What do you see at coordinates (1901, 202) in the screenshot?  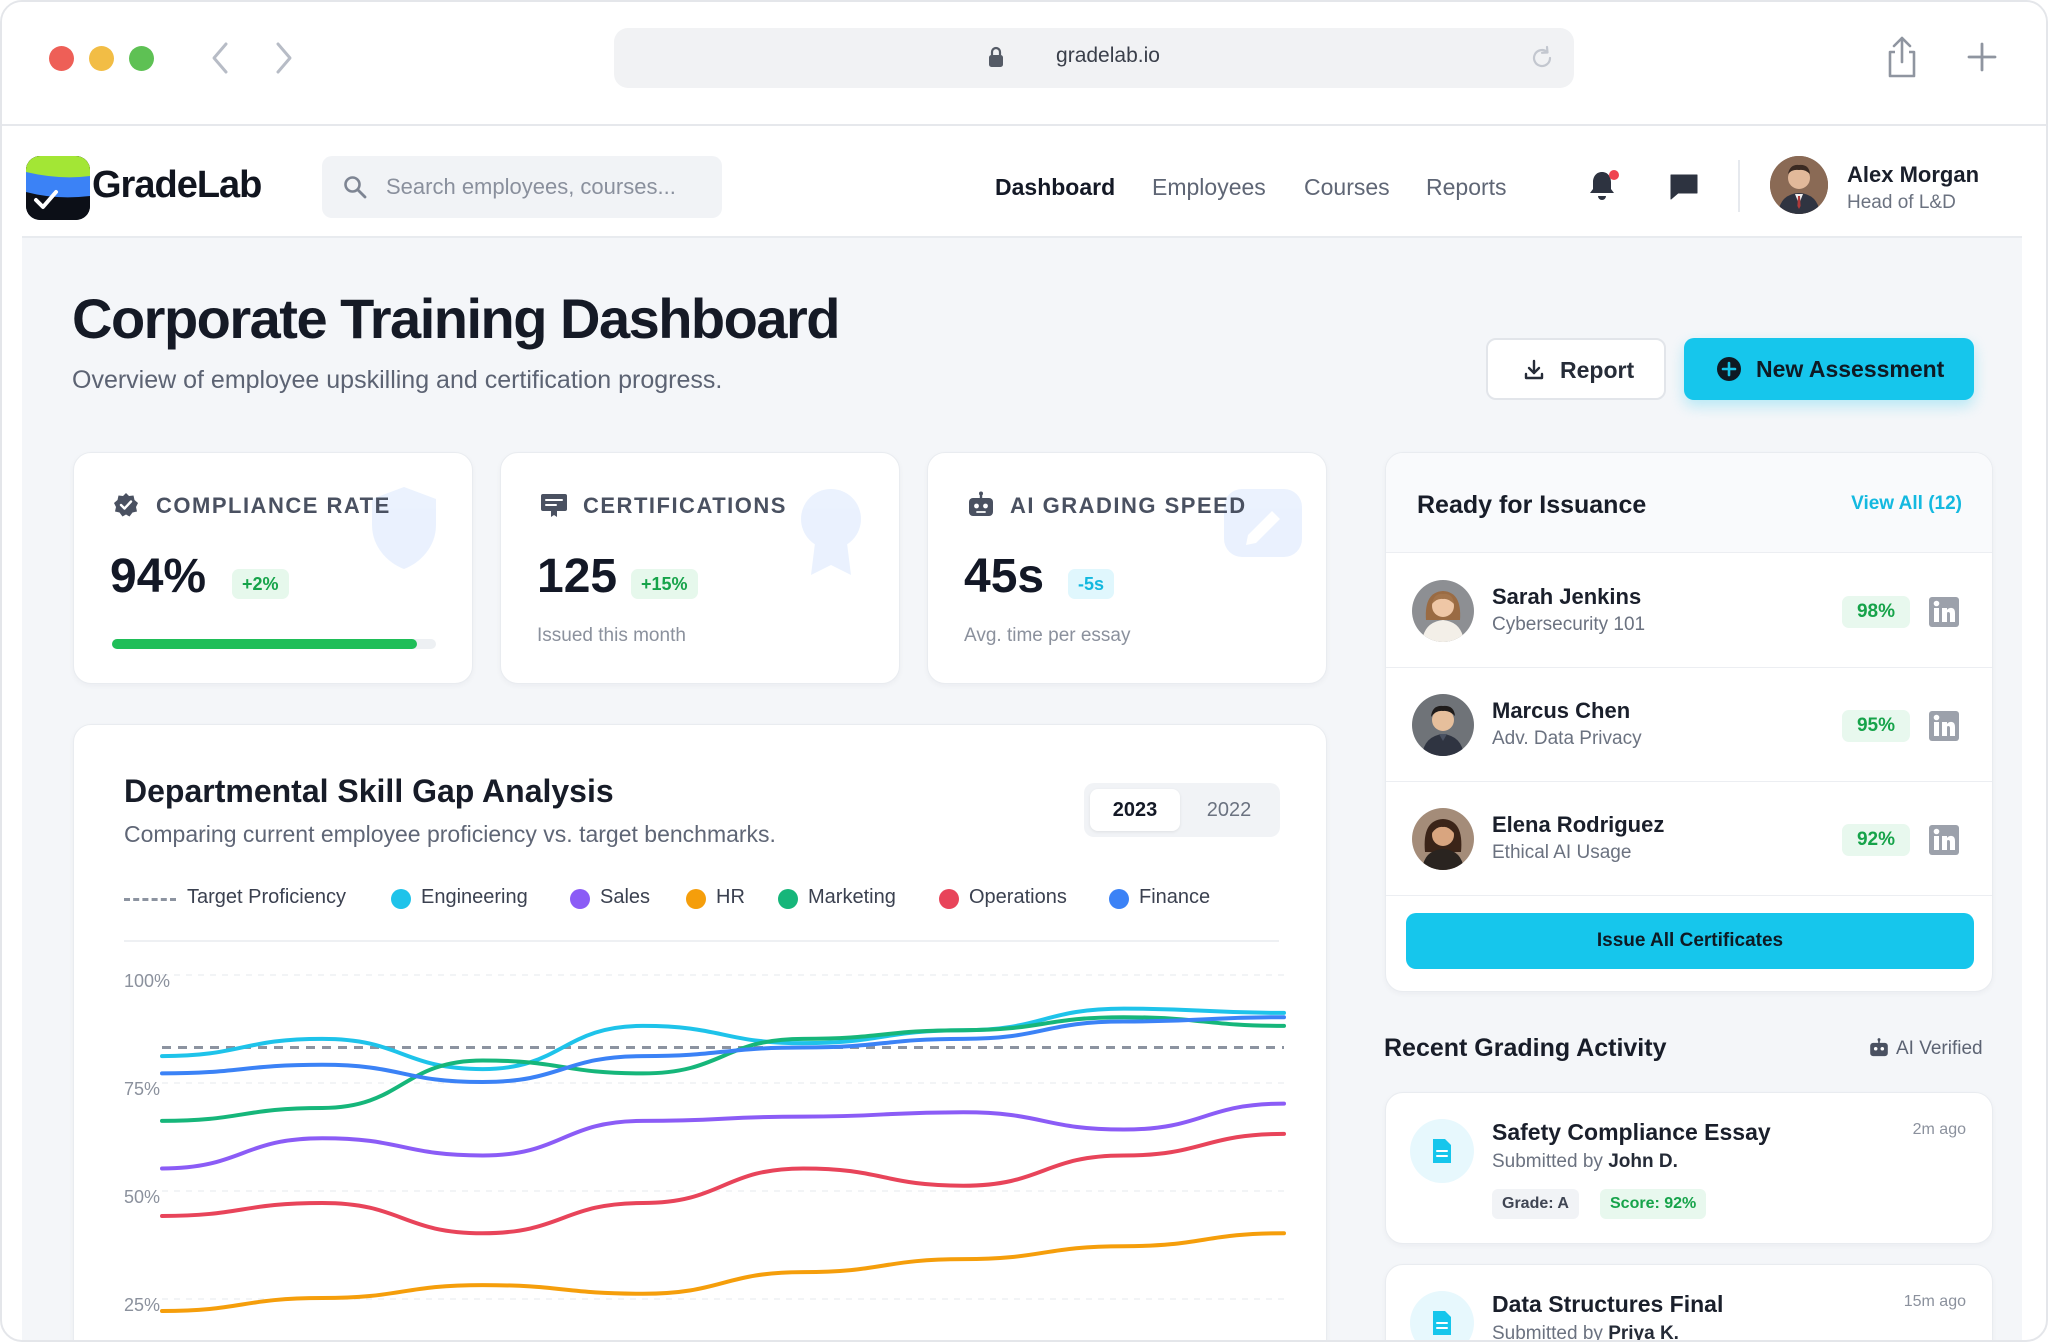 I see `user-role: Head of L&D` at bounding box center [1901, 202].